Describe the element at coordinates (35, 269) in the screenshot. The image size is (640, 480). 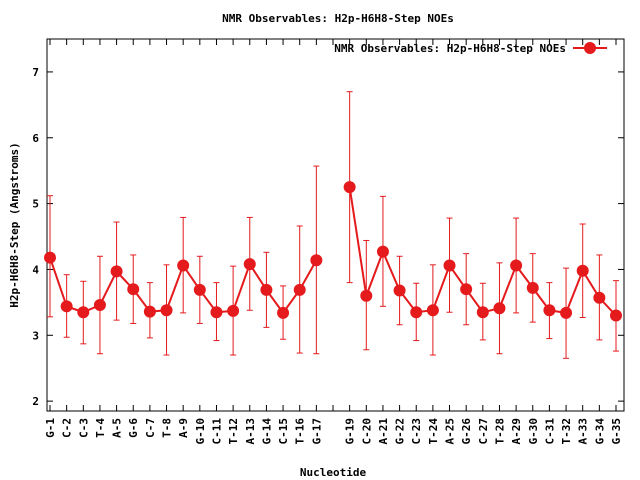
I see `y-tick-label: 4` at that location.